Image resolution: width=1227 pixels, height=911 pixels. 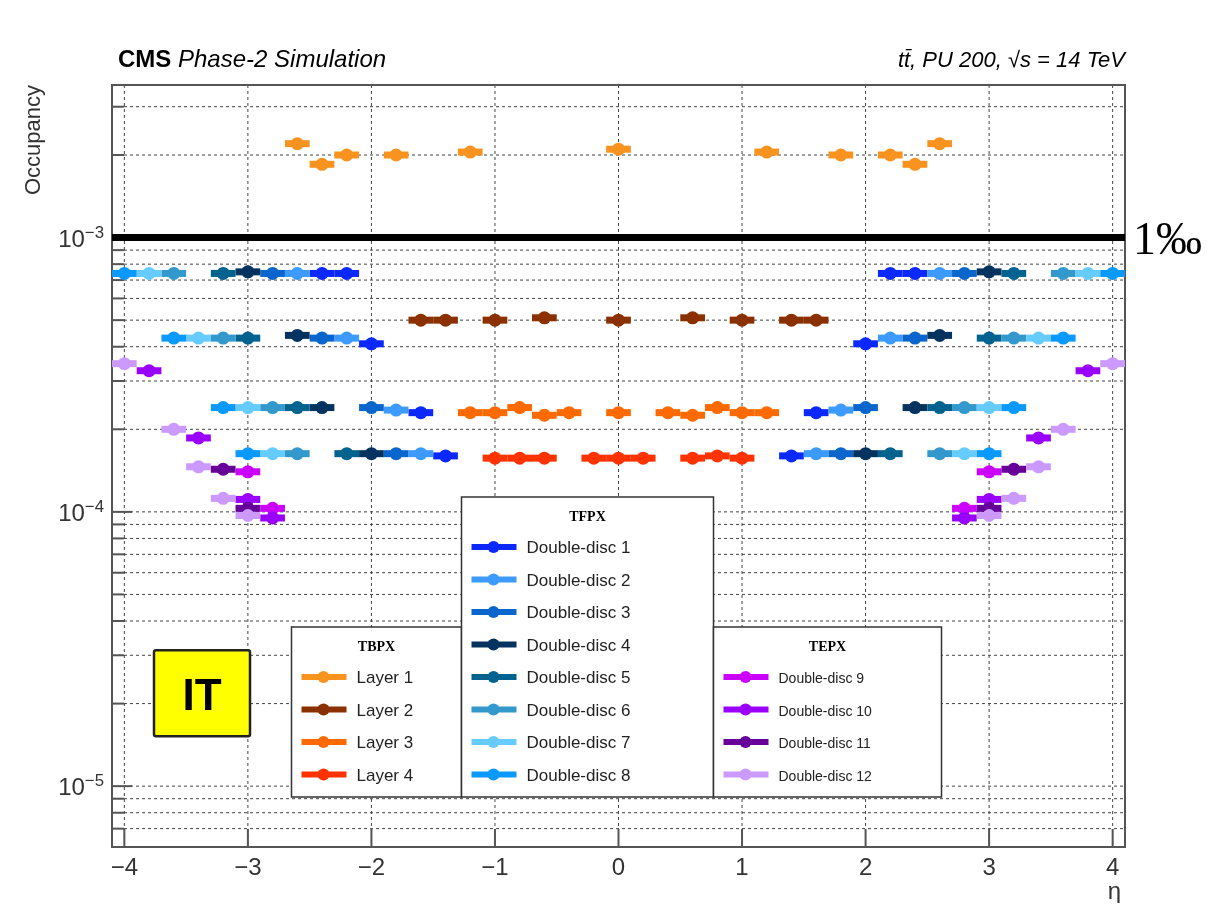 What do you see at coordinates (252, 58) in the screenshot?
I see `chart-title: CMS Phase-2 Simulation` at bounding box center [252, 58].